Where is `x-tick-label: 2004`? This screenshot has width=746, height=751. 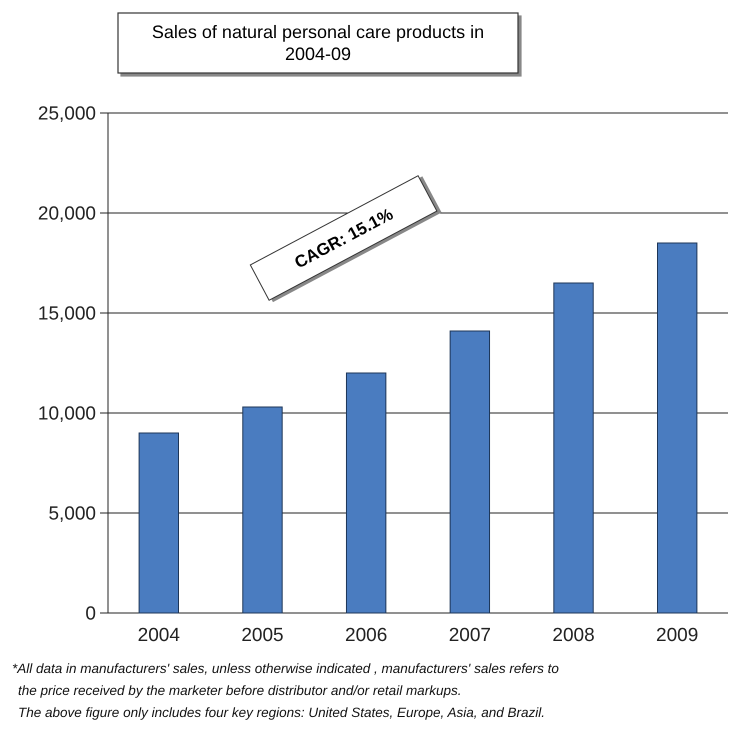 x-tick-label: 2004 is located at coordinates (159, 635).